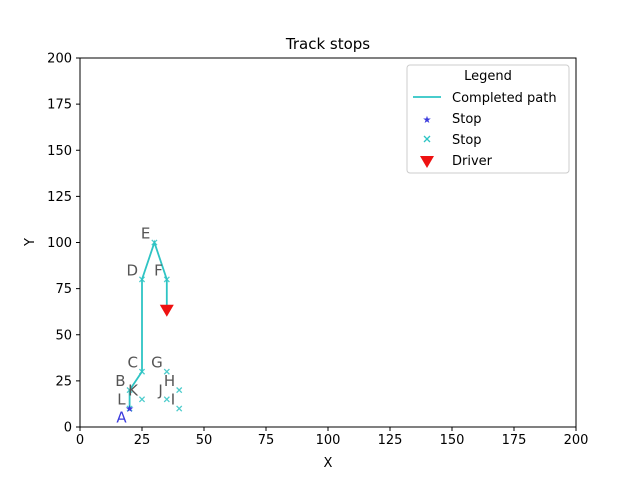 This screenshot has width=640, height=480. Describe the element at coordinates (427, 139) in the screenshot. I see `legend-x-swatch` at that location.